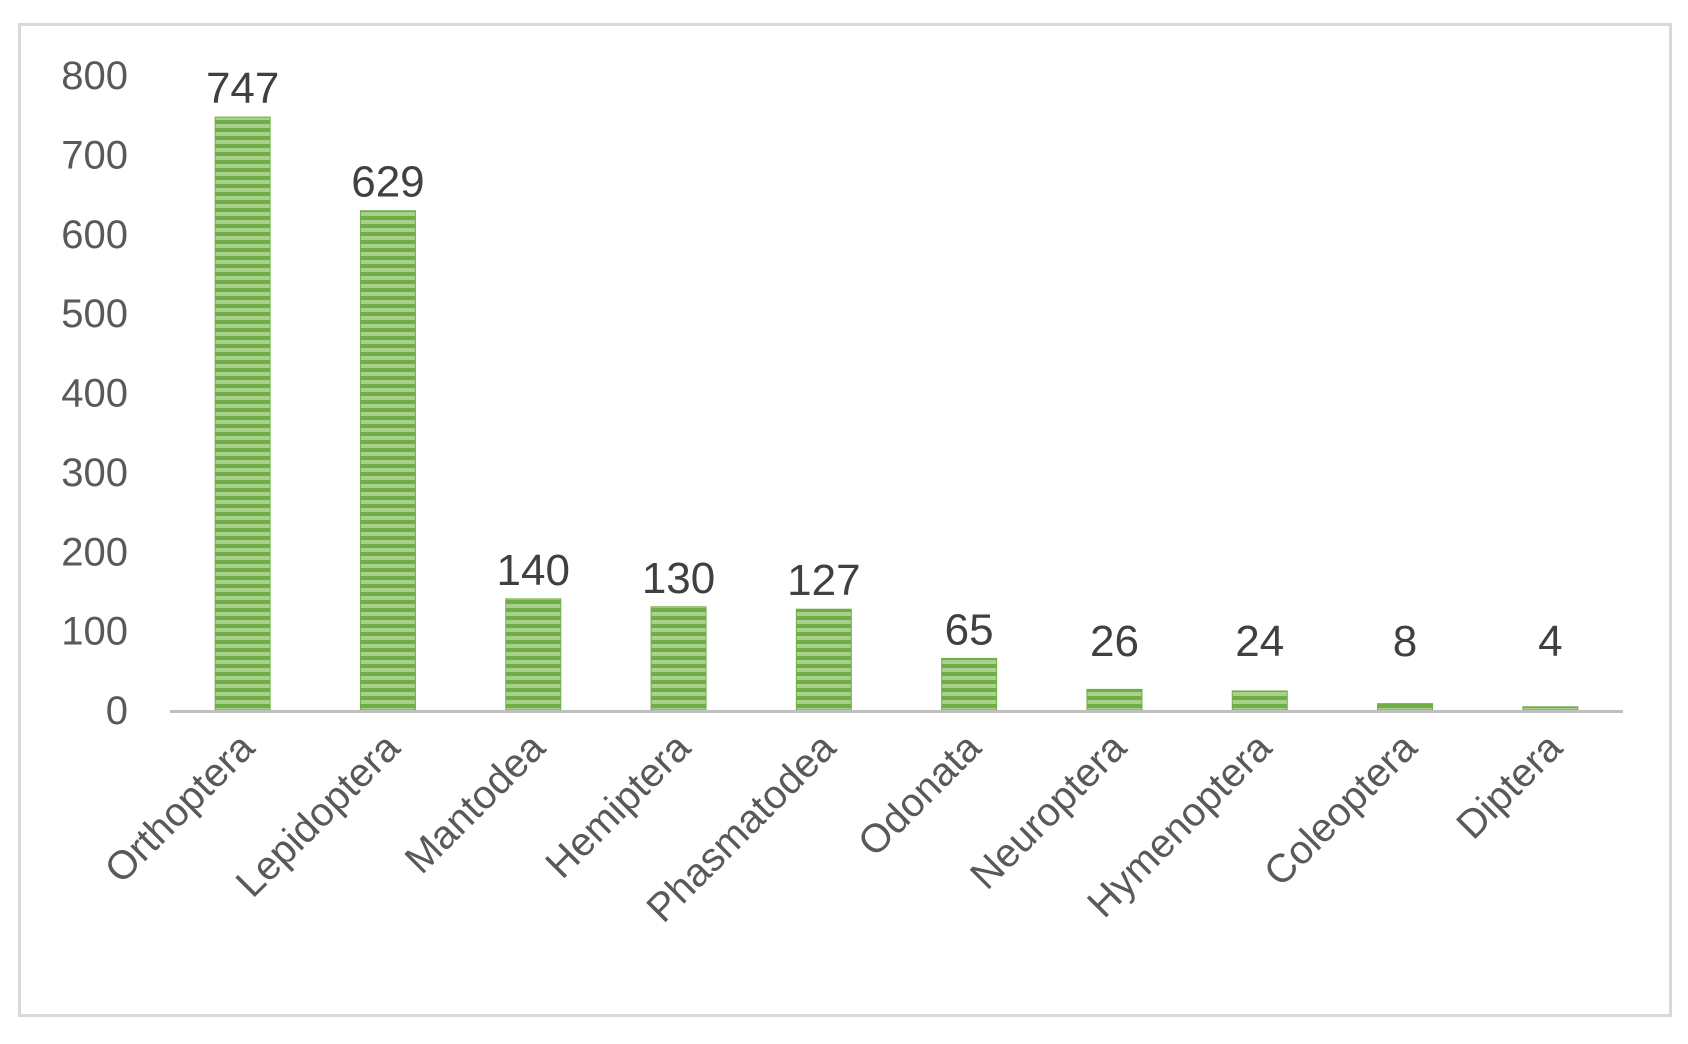 The width and height of the screenshot is (1688, 1044). What do you see at coordinates (1259, 641) in the screenshot?
I see `data-label: 24` at bounding box center [1259, 641].